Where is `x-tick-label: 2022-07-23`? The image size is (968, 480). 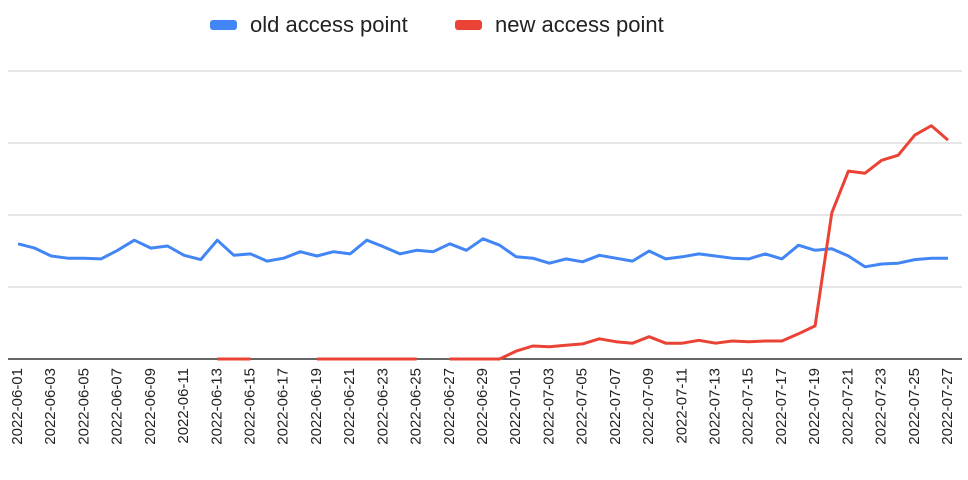 x-tick-label: 2022-07-23 is located at coordinates (881, 406).